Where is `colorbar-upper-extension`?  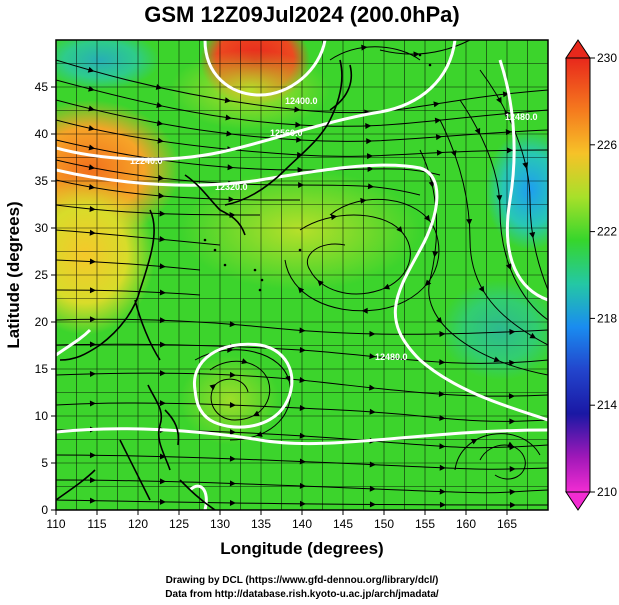 colorbar-upper-extension is located at coordinates (578, 49).